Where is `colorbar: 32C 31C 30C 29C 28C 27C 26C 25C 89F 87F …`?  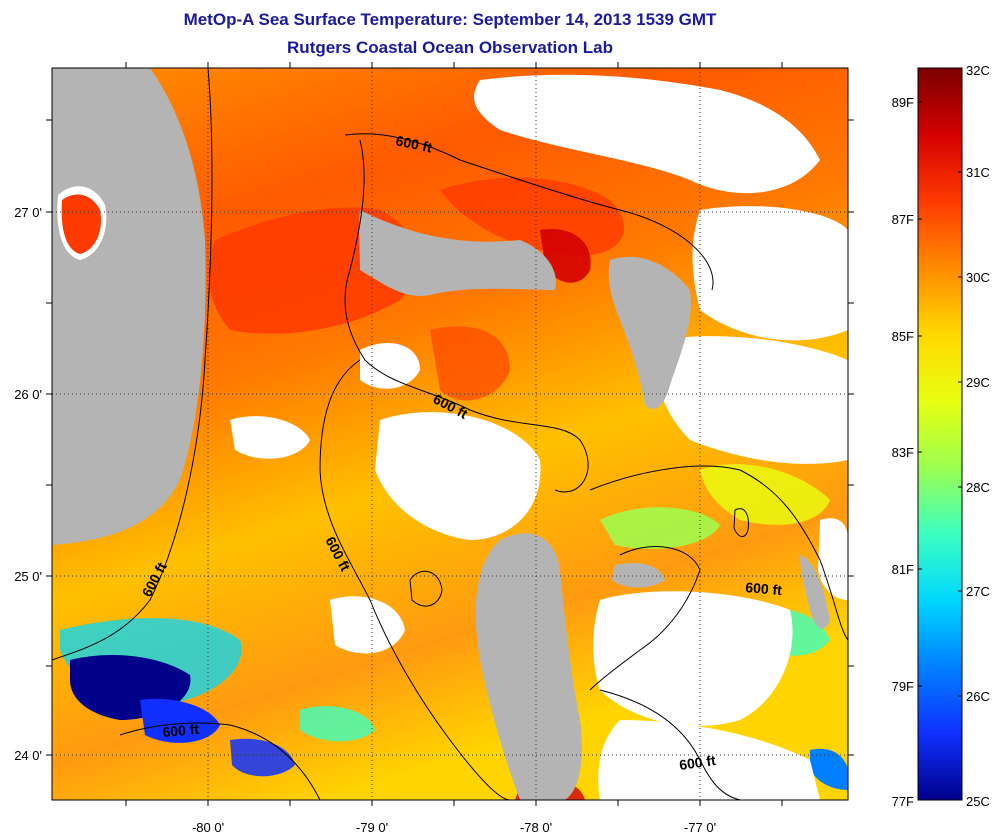 colorbar: 32C 31C 30C 29C 28C 27C 26C 25C 89F 87F … is located at coordinates (941, 436).